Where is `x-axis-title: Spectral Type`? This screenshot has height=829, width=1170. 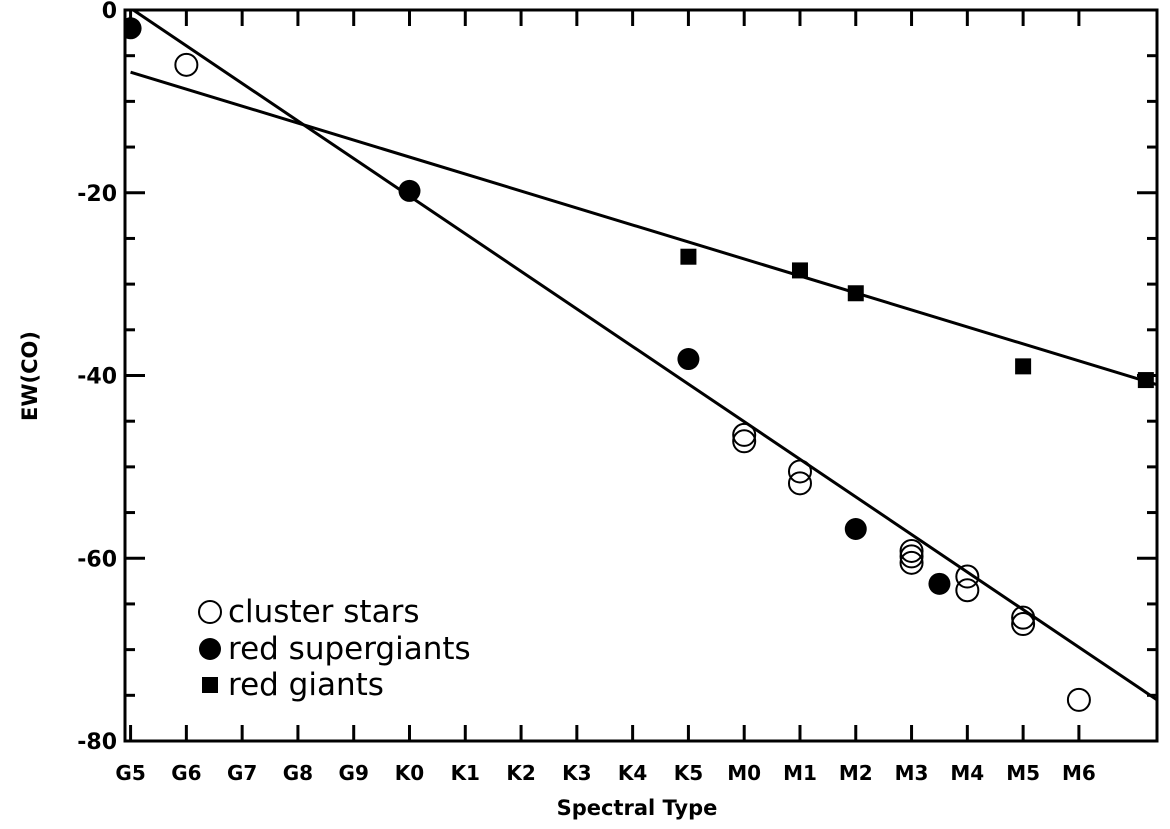
x-axis-title: Spectral Type is located at coordinates (637, 808).